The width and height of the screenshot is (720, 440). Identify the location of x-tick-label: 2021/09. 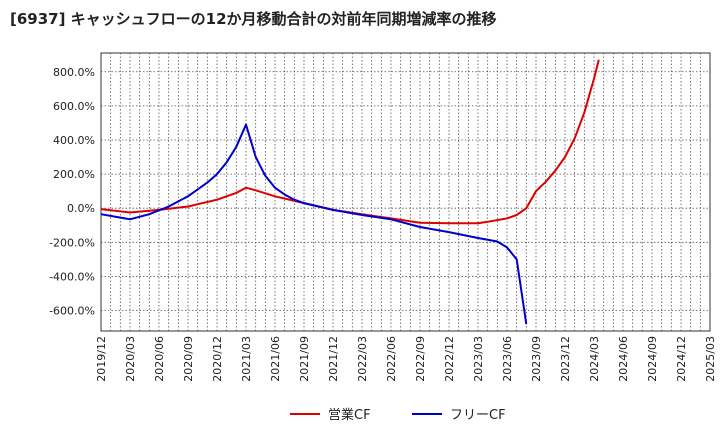
(304, 359).